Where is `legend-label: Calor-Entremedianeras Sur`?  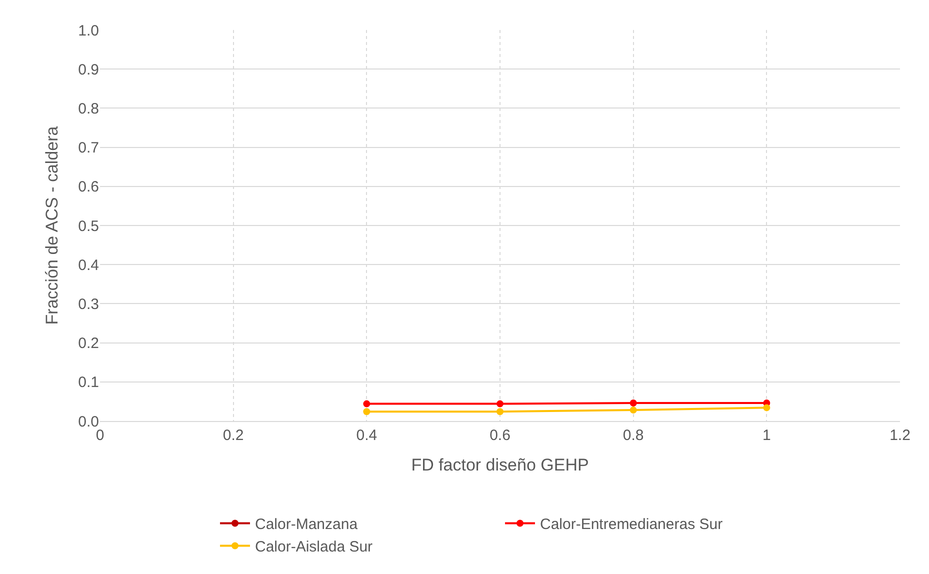 legend-label: Calor-Entremedianeras Sur is located at coordinates (631, 525).